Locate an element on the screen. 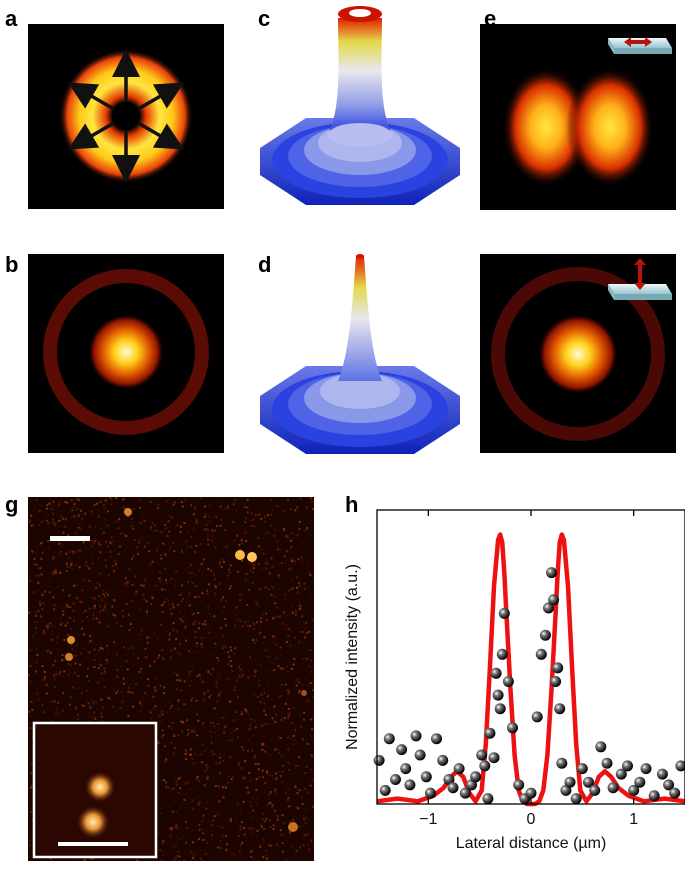  panel-c-3d-surface is located at coordinates (358, 106).